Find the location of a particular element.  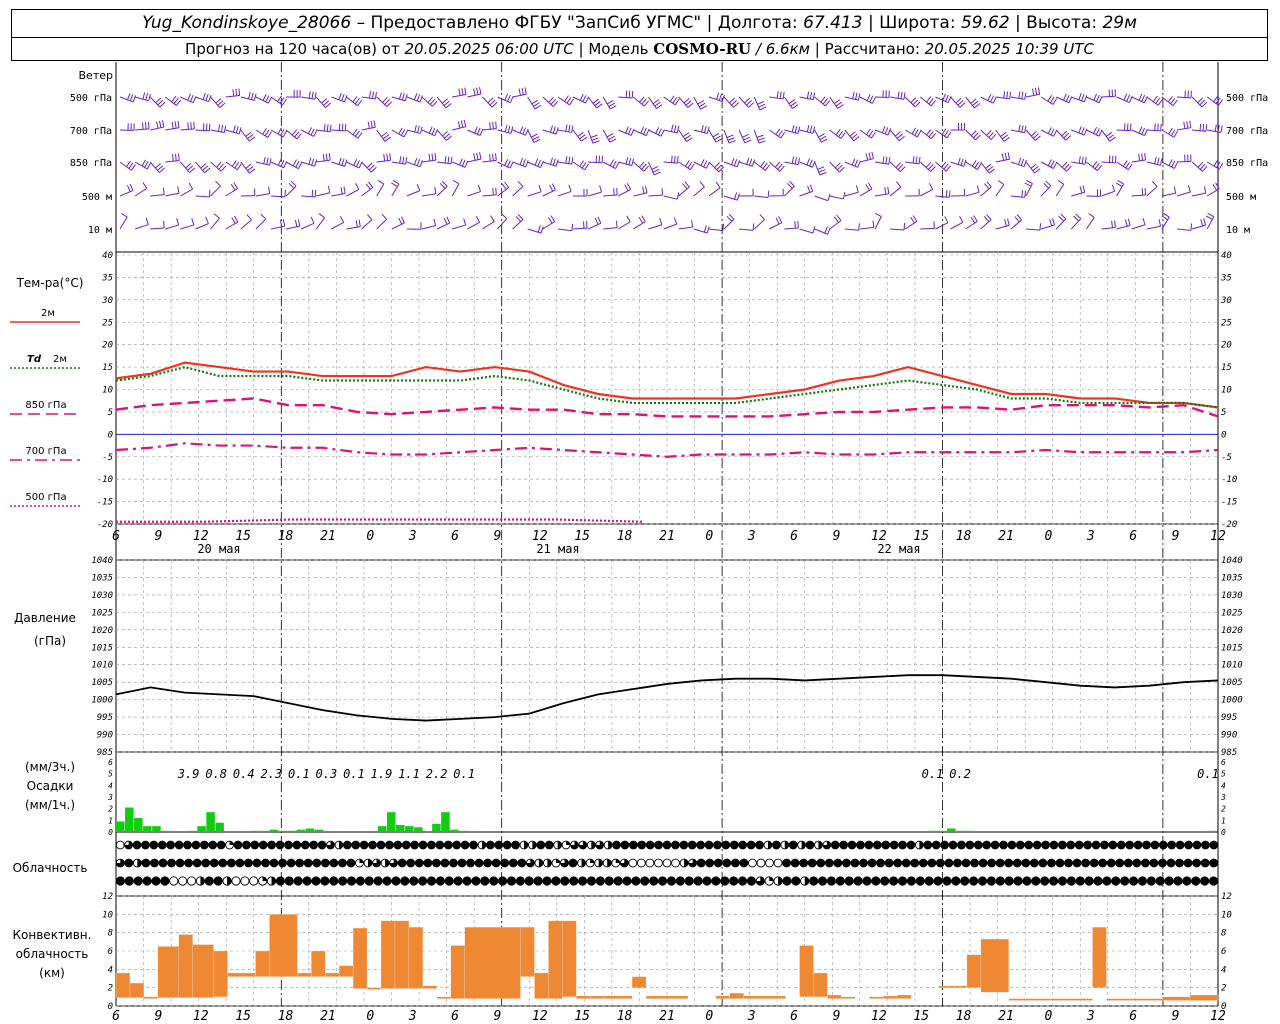

conv-x-tick-label: 15 is located at coordinates (243, 1016).